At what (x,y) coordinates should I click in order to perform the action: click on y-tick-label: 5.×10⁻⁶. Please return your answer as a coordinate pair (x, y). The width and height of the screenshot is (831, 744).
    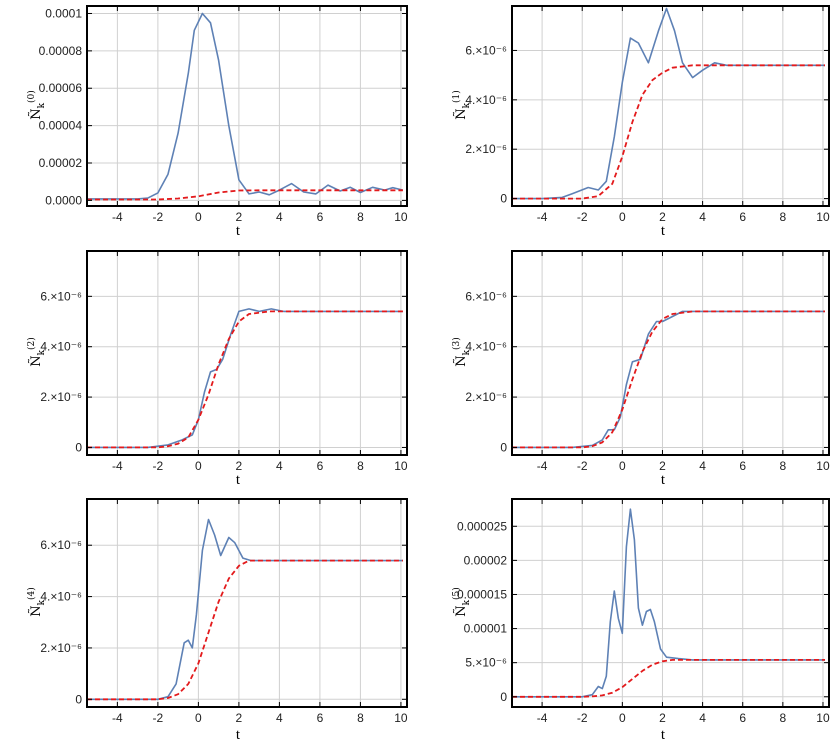
    Looking at the image, I should click on (486, 663).